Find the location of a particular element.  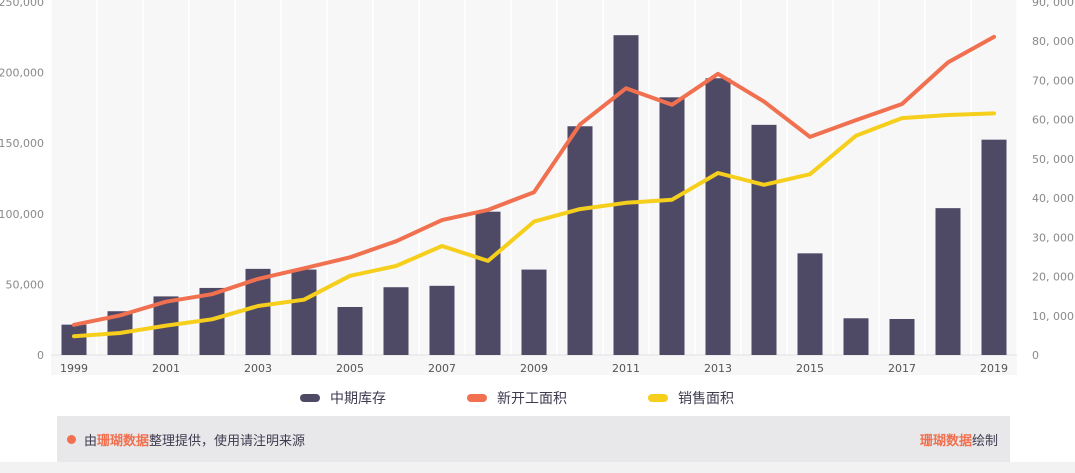

x-tick-label: 2009 is located at coordinates (534, 368).